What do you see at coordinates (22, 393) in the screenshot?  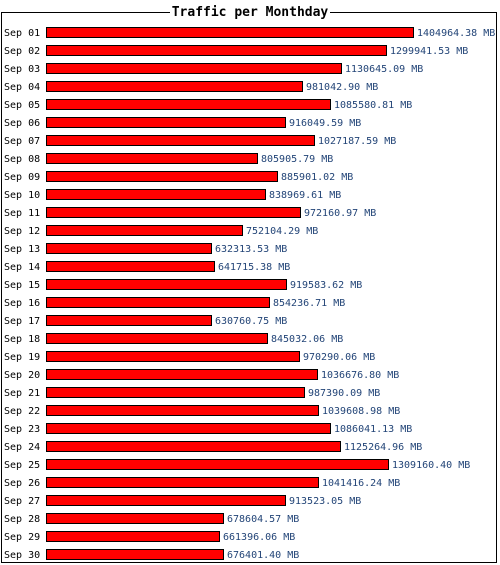 I see `category-label: Sep 21` at bounding box center [22, 393].